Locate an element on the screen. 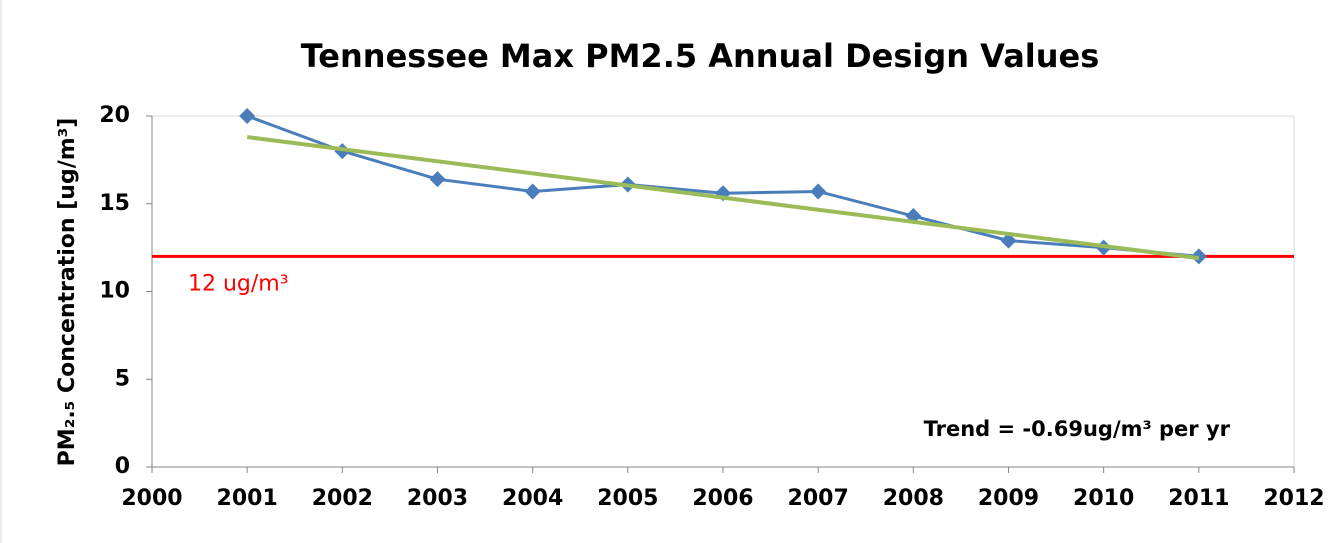  x-tick-label: 2011 is located at coordinates (1198, 498).